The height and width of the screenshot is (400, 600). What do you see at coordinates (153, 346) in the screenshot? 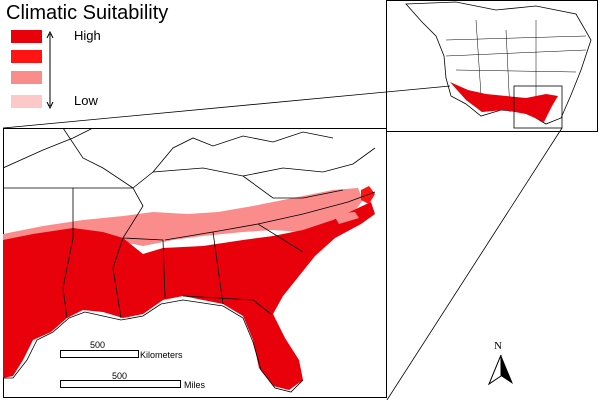
I see `coastline` at bounding box center [153, 346].